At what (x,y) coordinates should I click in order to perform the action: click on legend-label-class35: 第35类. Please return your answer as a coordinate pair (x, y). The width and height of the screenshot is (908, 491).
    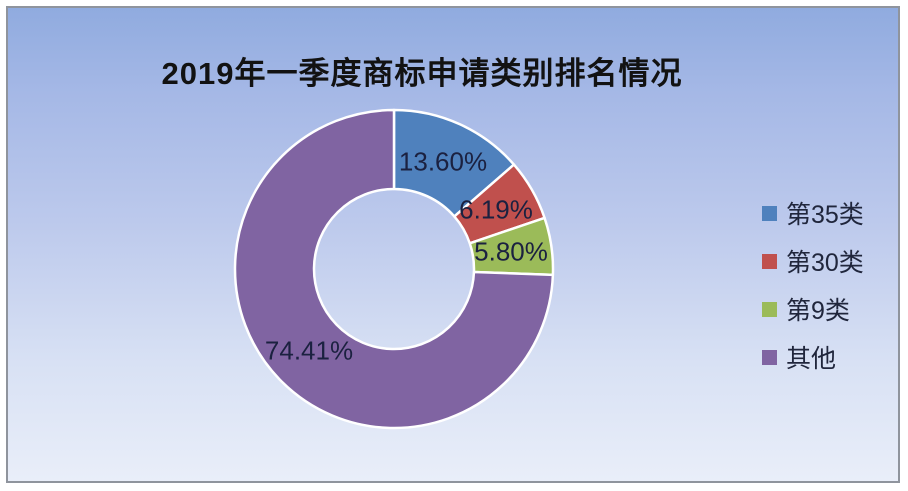
    Looking at the image, I should click on (825, 215).